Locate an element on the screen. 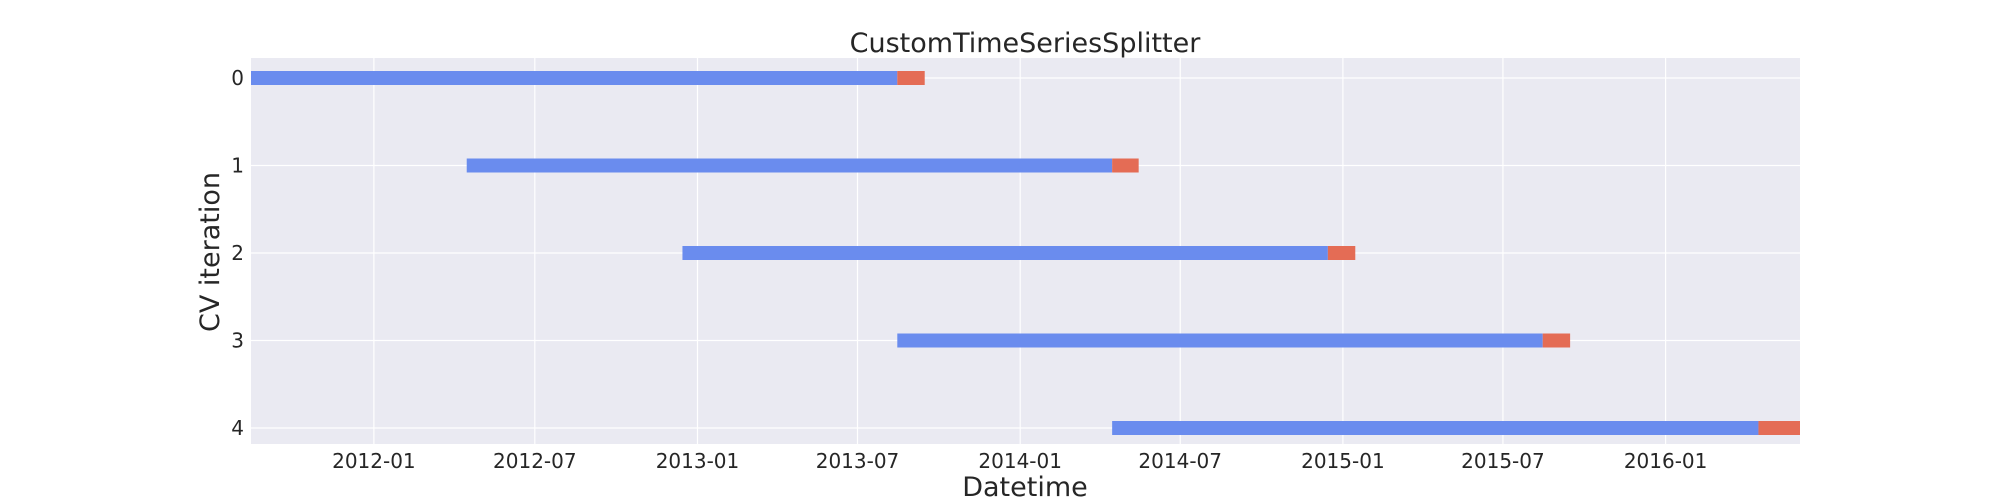 This screenshot has width=2000, height=500. x-tick-label: 2015-01 is located at coordinates (1343, 461).